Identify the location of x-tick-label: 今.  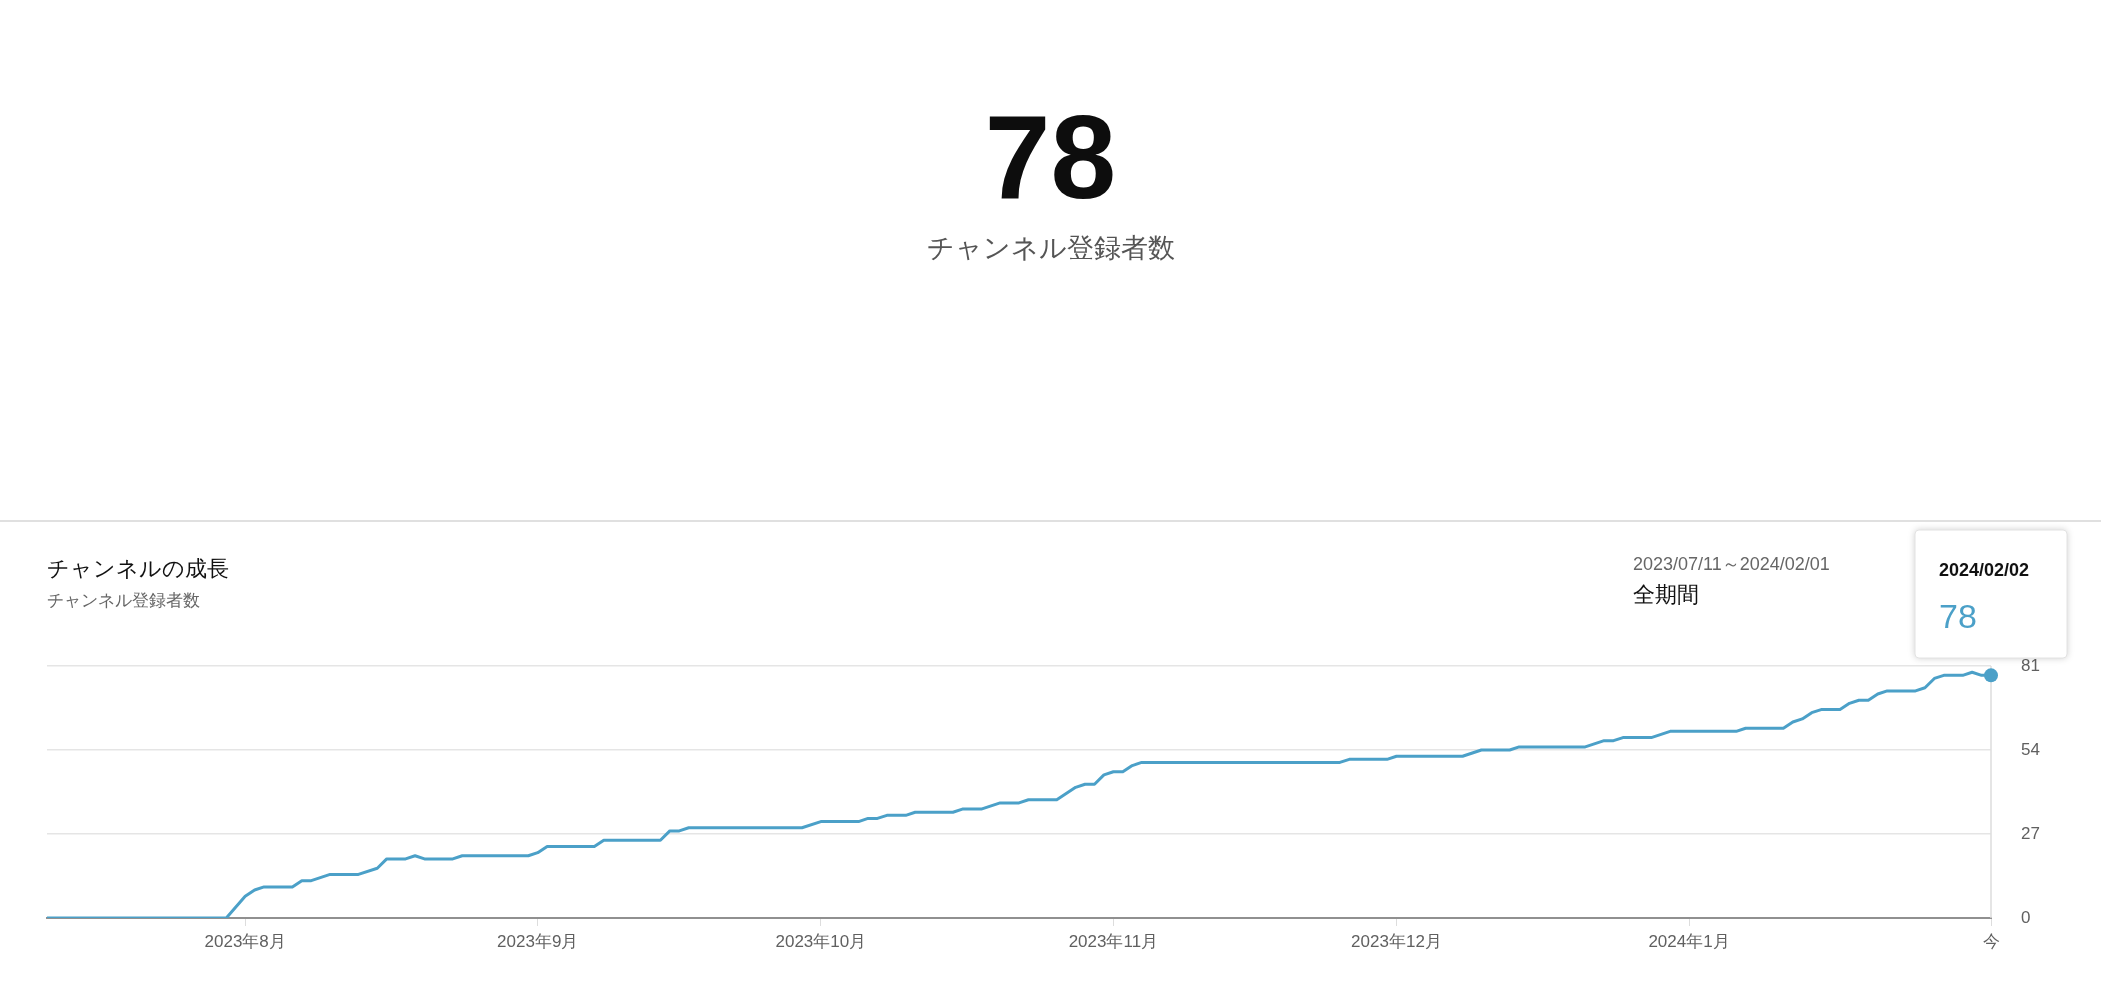
(1991, 941).